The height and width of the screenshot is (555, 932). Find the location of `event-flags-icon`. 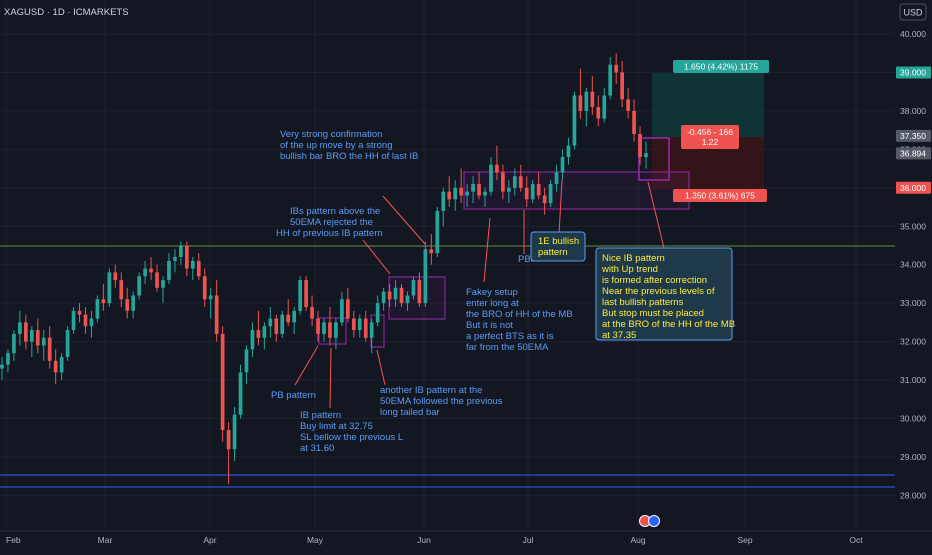

event-flags-icon is located at coordinates (649, 521).